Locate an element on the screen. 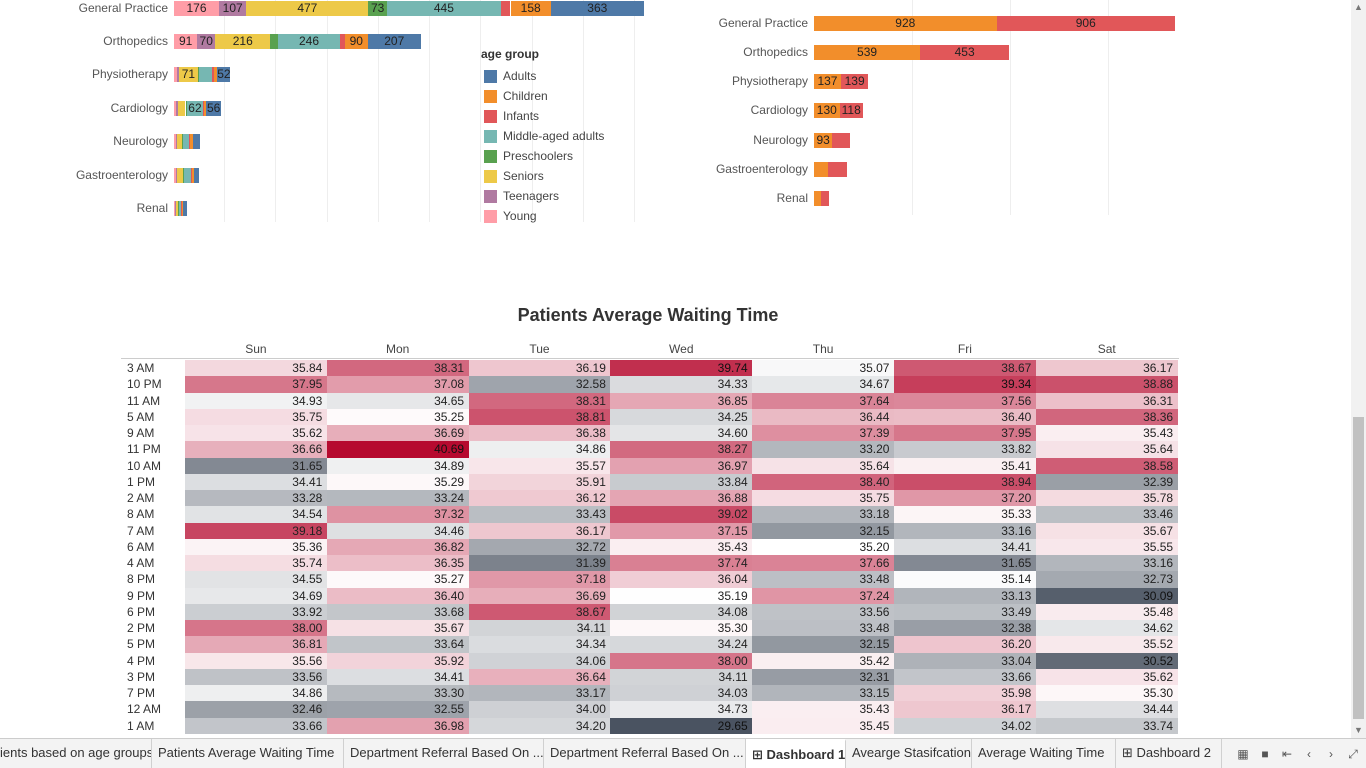  heatmap-cell: 36.31 is located at coordinates (1107, 401).